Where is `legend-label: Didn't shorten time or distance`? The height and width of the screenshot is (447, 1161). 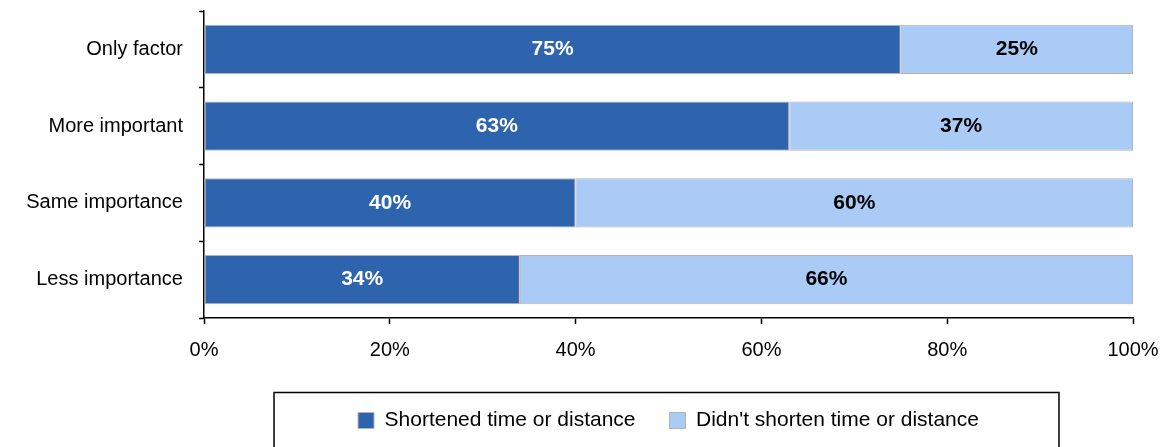
legend-label: Didn't shorten time or distance is located at coordinates (837, 419).